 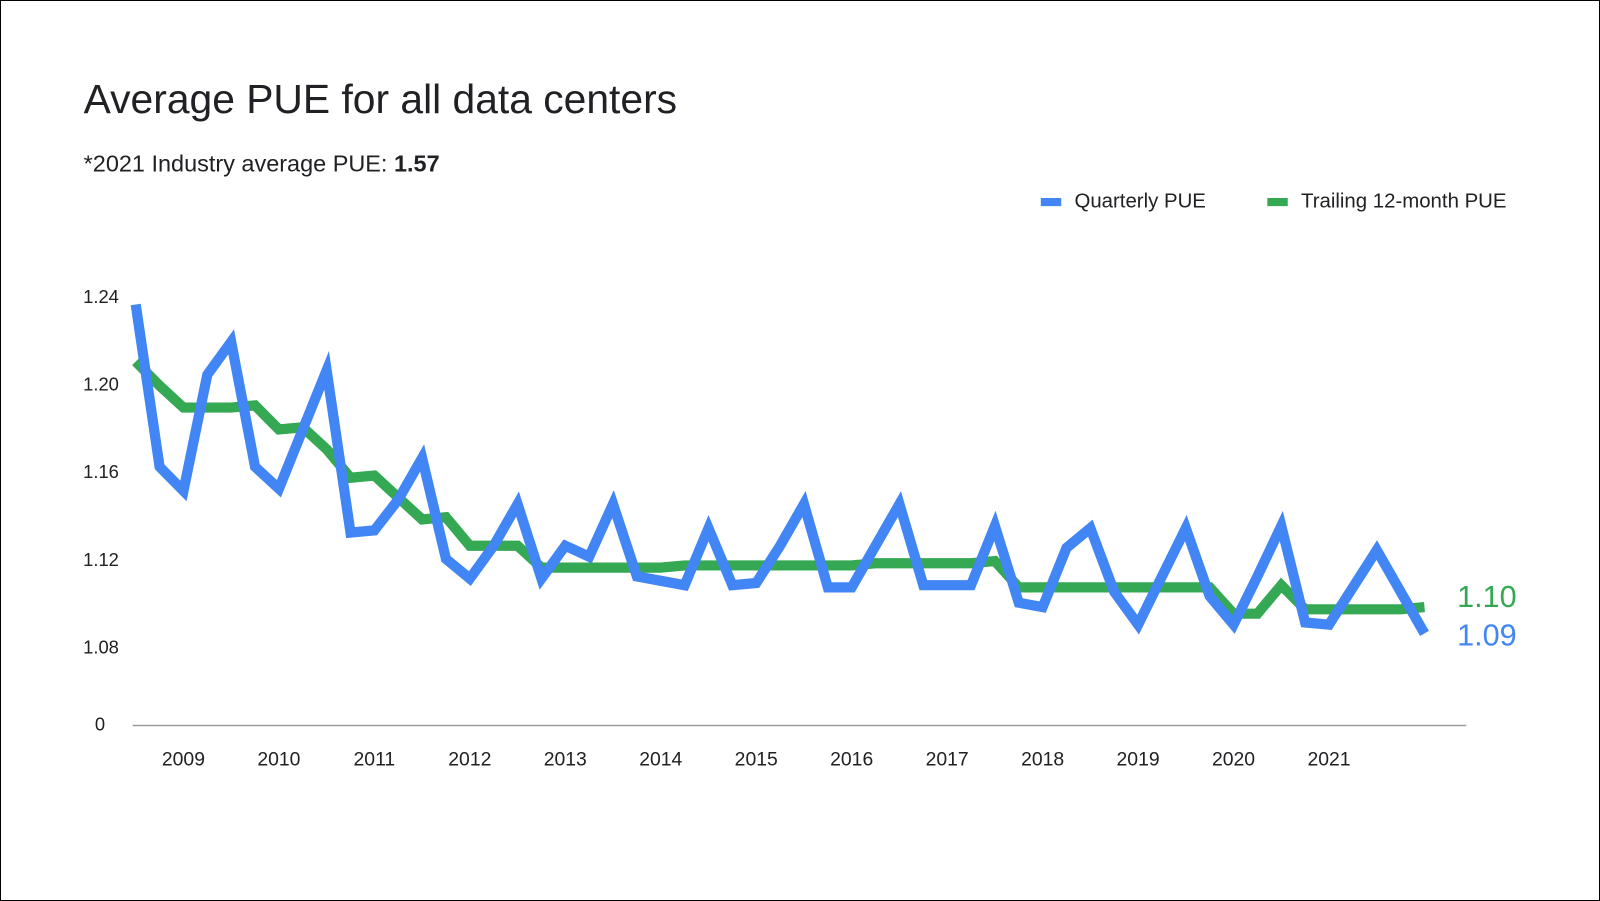 I want to click on x-tick-label: 2020, so click(x=1233, y=759).